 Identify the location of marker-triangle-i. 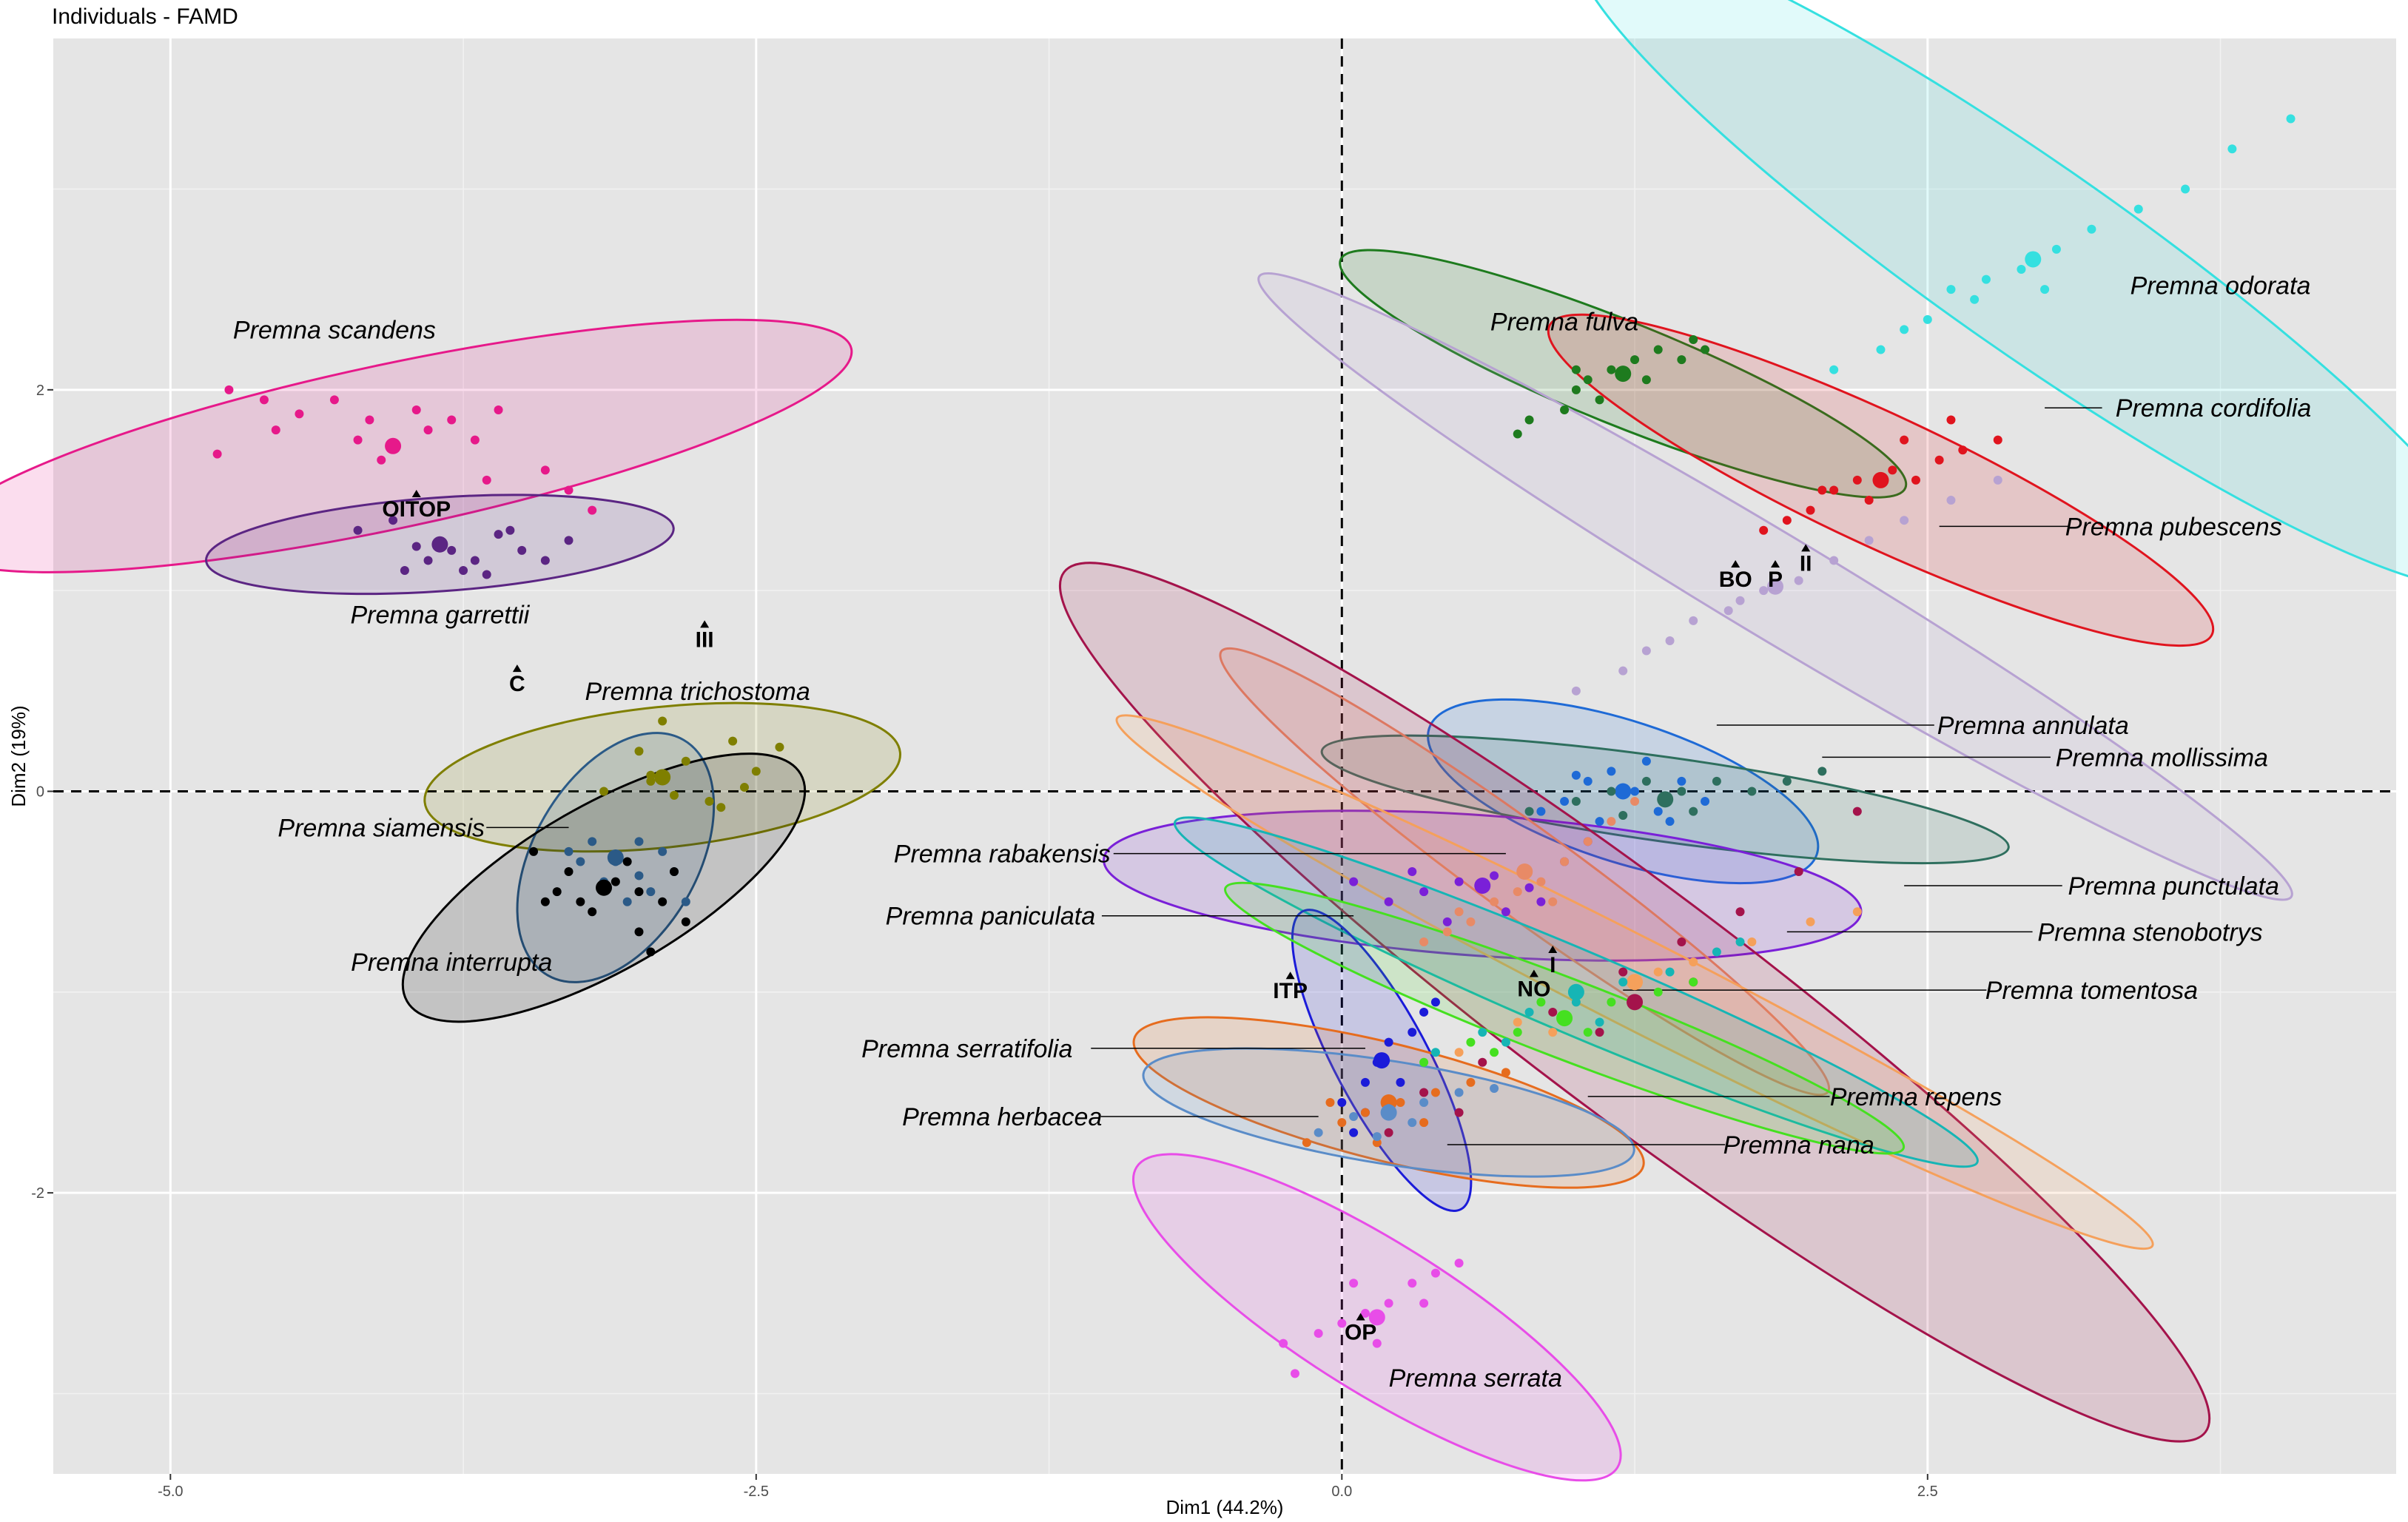
(1553, 949).